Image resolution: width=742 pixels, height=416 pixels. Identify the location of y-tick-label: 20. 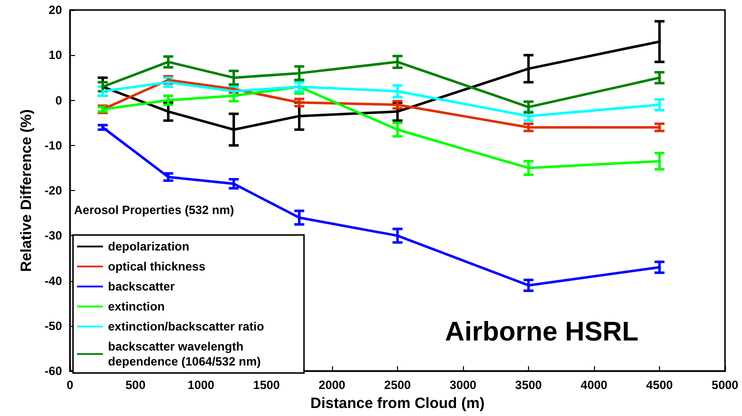
(55, 10).